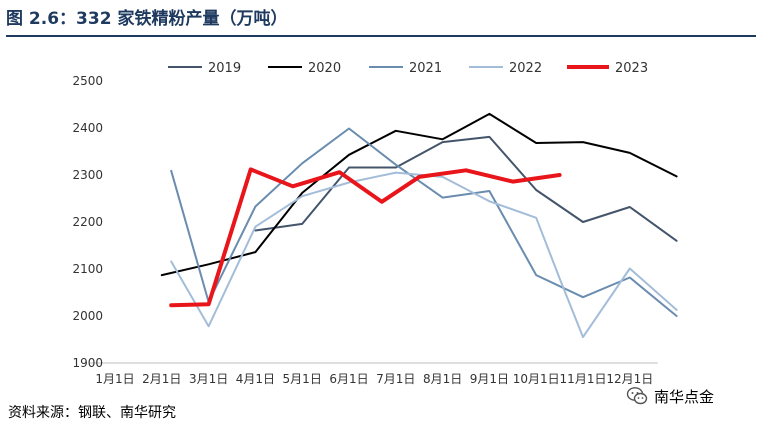 The width and height of the screenshot is (761, 428). What do you see at coordinates (87, 222) in the screenshot?
I see `y-tick-label: 2200` at bounding box center [87, 222].